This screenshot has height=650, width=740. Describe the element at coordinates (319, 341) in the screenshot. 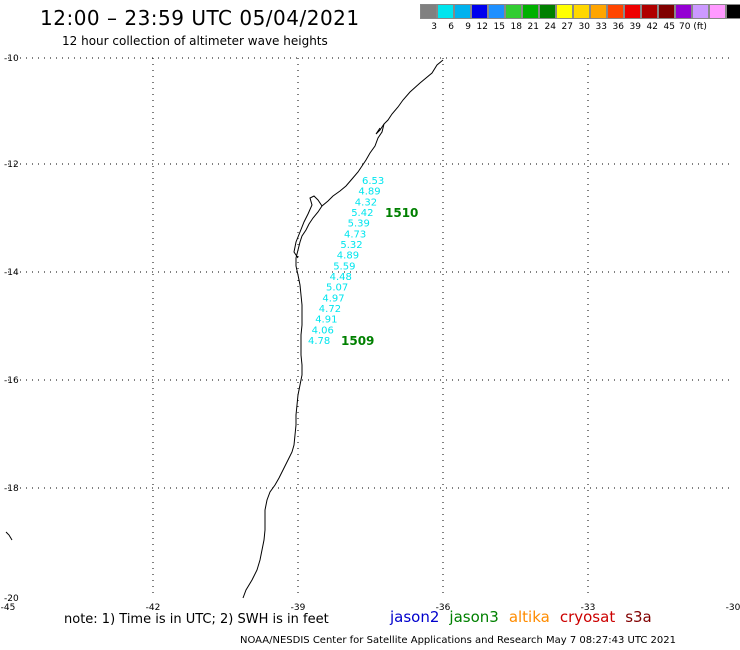

I see `wave-height-value: 4.78` at that location.